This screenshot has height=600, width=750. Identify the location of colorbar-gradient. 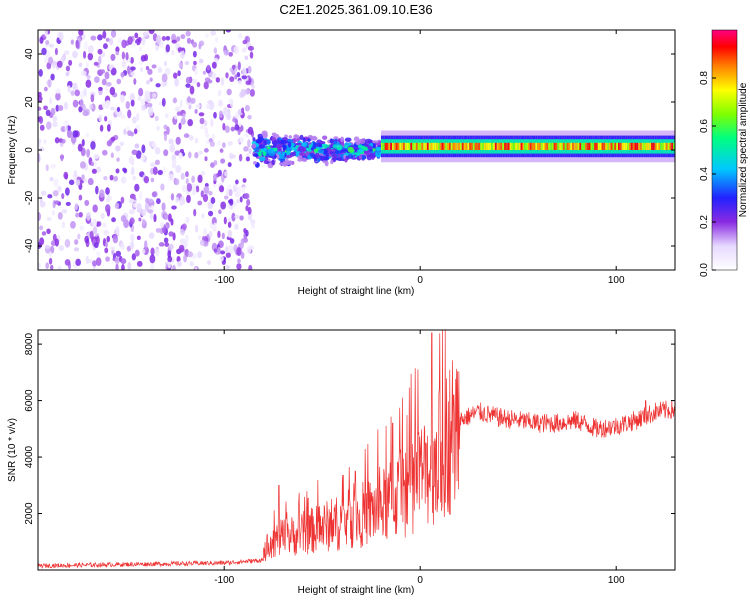
(724, 150).